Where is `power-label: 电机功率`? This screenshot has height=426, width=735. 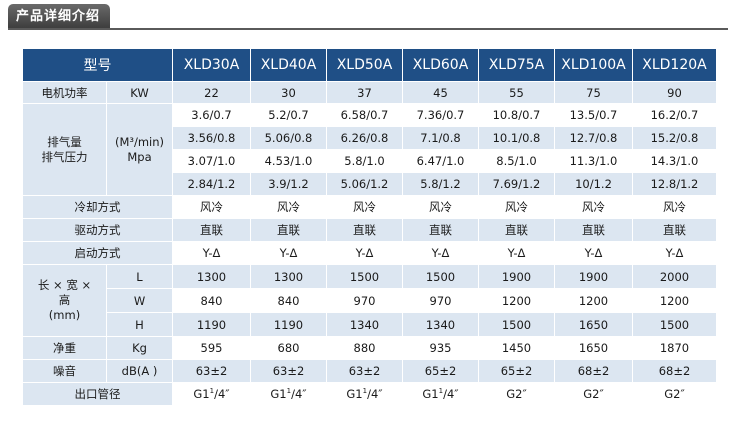
power-label: 电机功率 is located at coordinates (64, 92).